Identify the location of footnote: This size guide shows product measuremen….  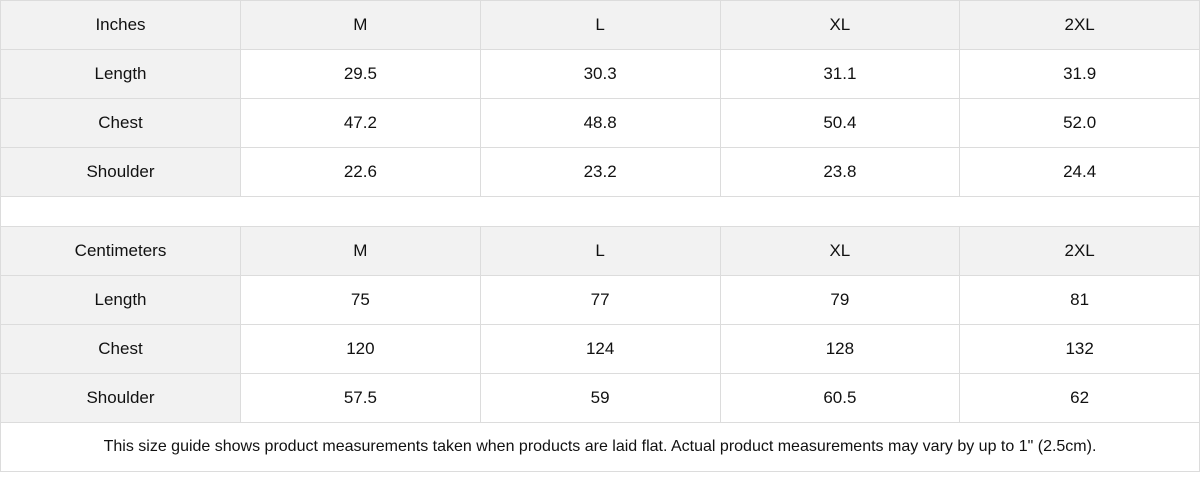
(600, 447).